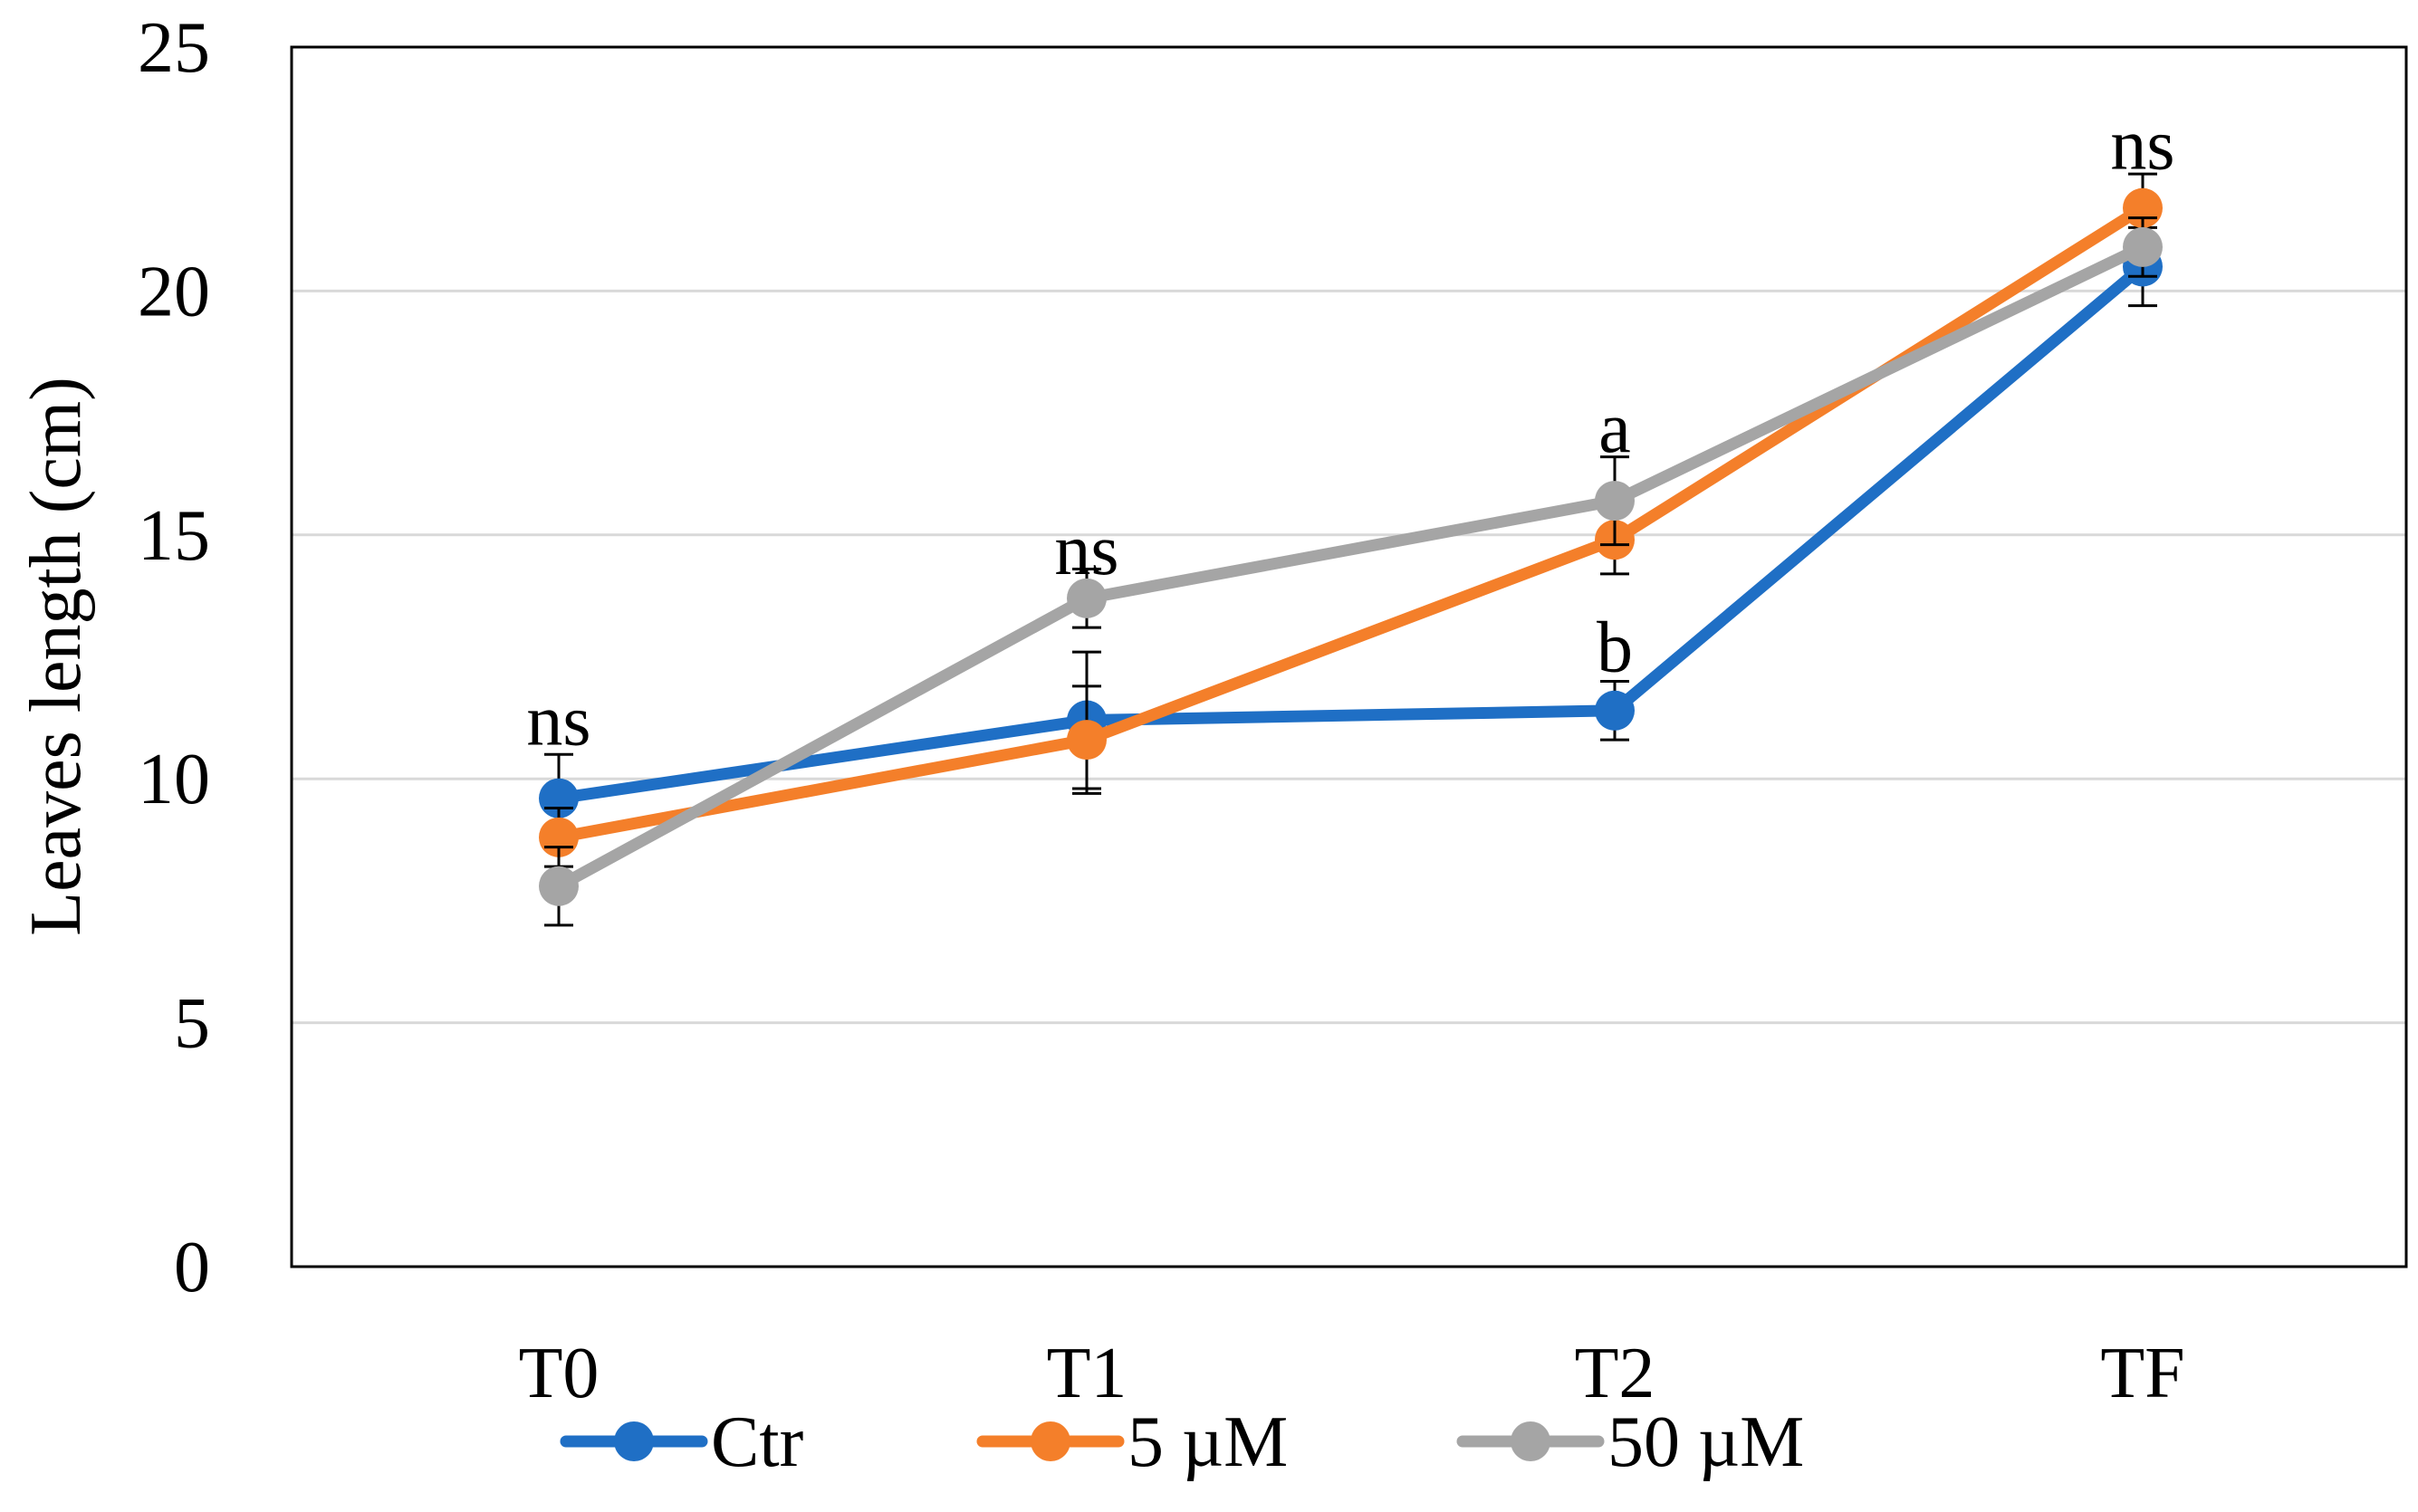  What do you see at coordinates (560, 1373) in the screenshot?
I see `x-tick-label: T0` at bounding box center [560, 1373].